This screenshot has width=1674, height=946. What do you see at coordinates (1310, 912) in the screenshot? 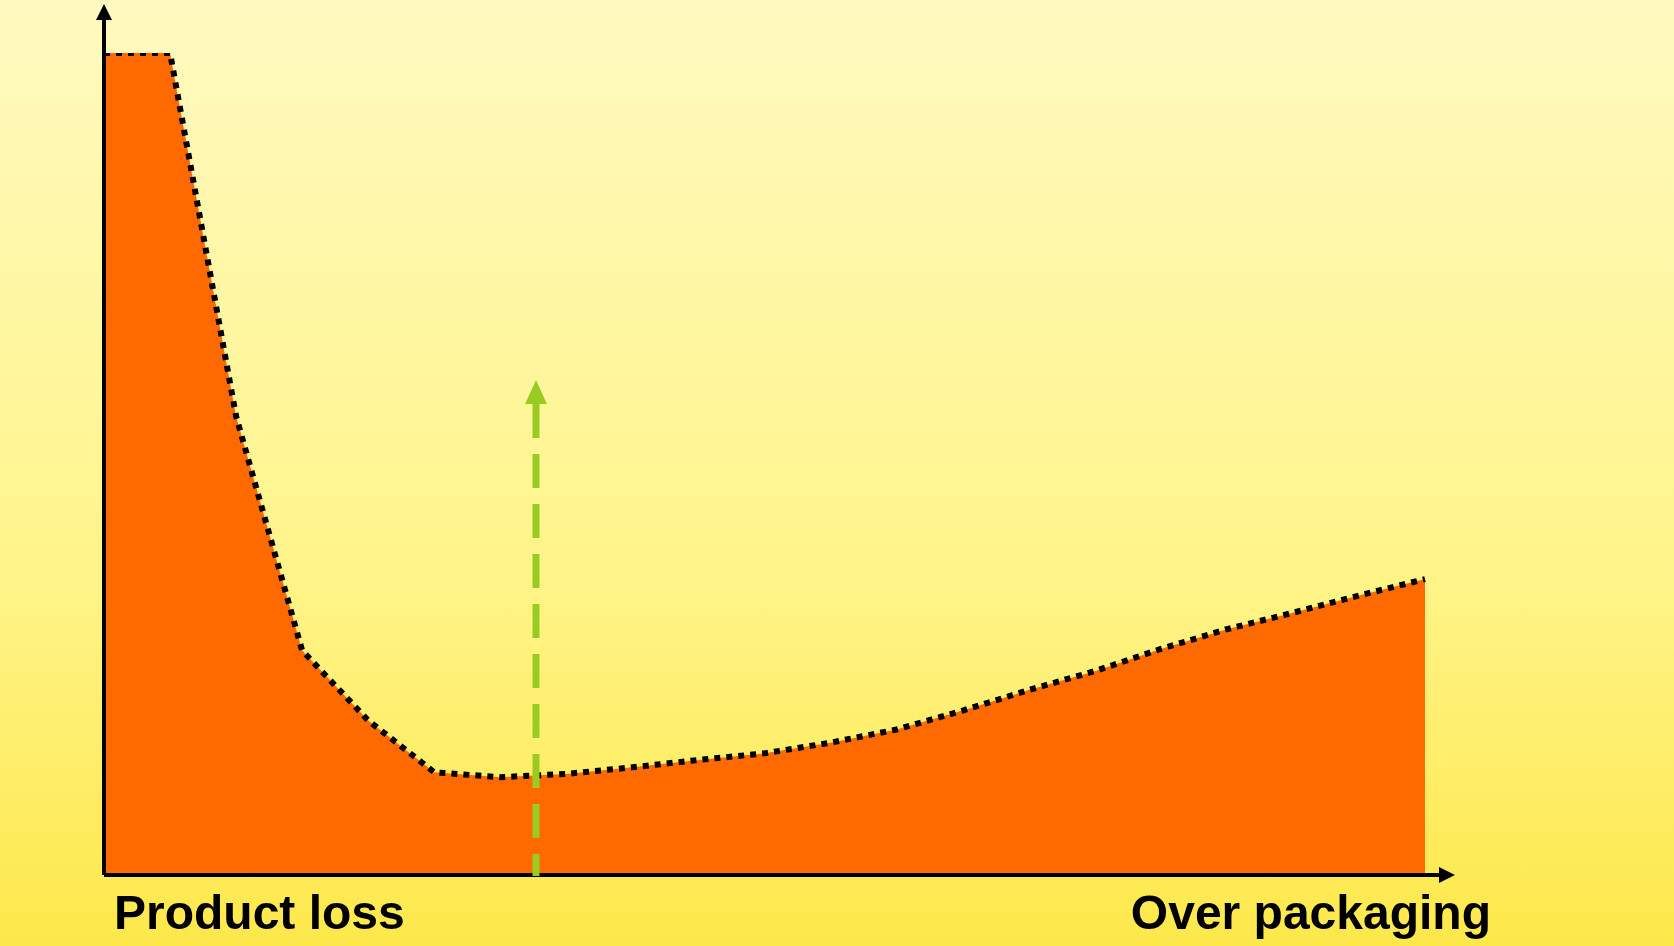
I see `text: Over packaging` at bounding box center [1310, 912].